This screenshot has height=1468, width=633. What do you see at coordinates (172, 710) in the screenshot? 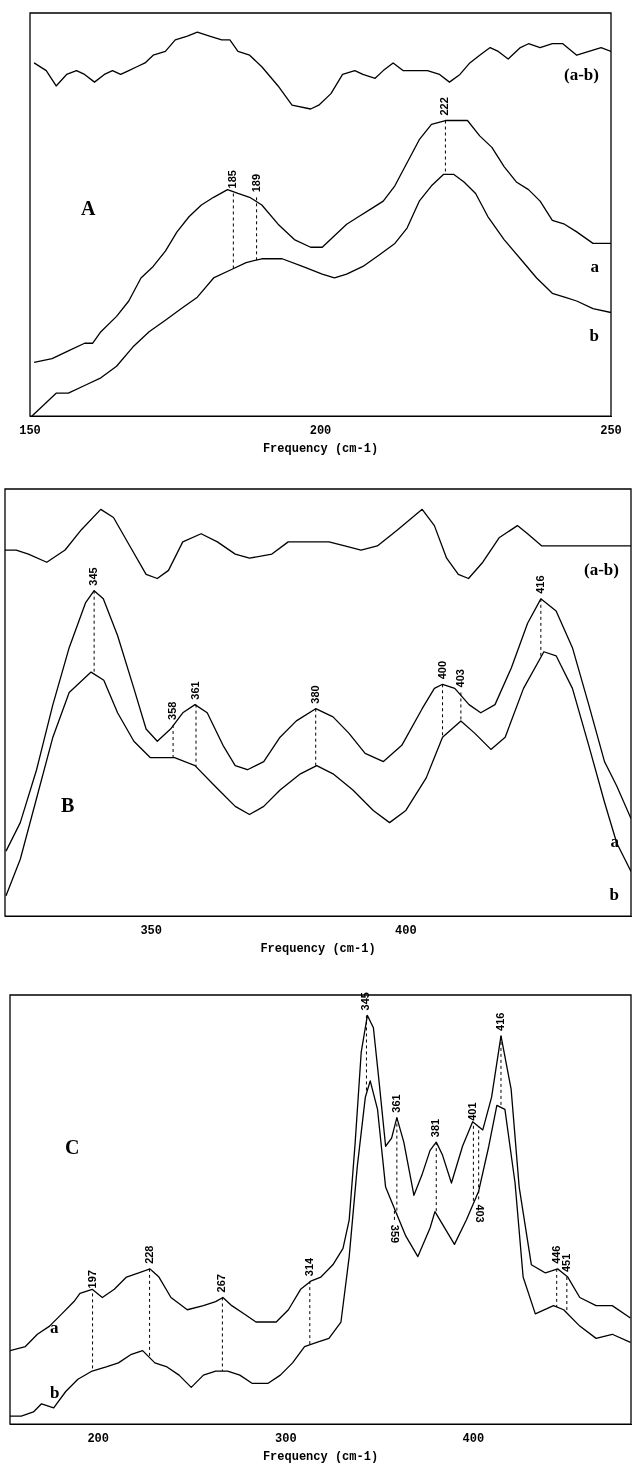
I see `annotation: 358` at bounding box center [172, 710].